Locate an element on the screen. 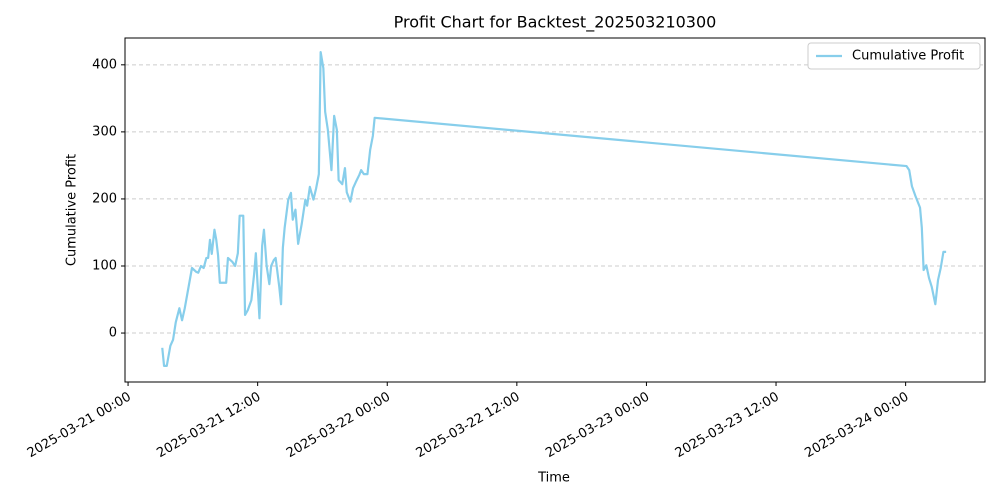  x-tick-label: 2025-03-21 12:00 is located at coordinates (208, 426).